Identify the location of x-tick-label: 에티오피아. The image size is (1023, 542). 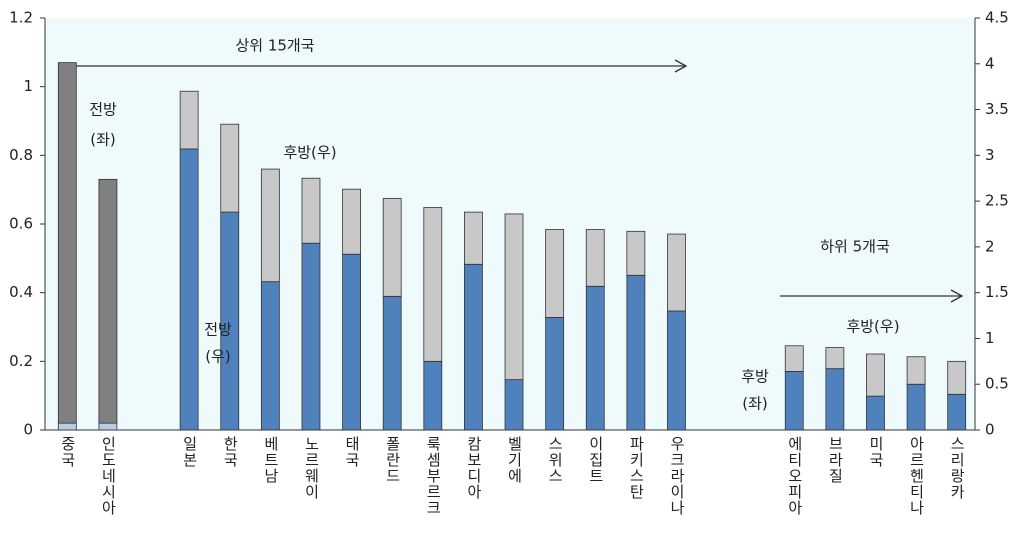
(795, 476).